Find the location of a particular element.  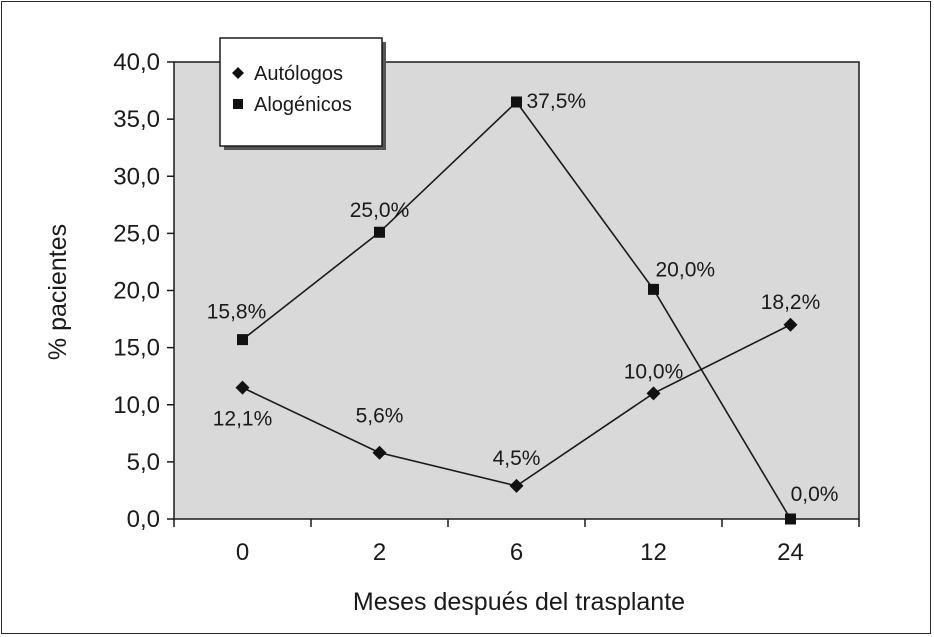

y-tick-label: 40,0 is located at coordinates (136, 62).